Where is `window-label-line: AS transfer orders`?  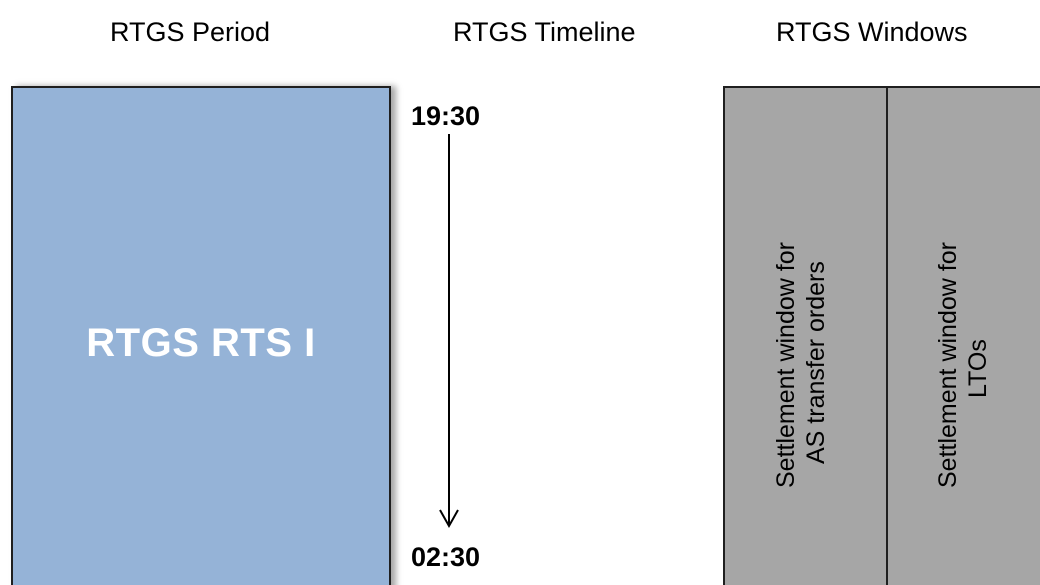
window-label-line: AS transfer orders is located at coordinates (816, 362).